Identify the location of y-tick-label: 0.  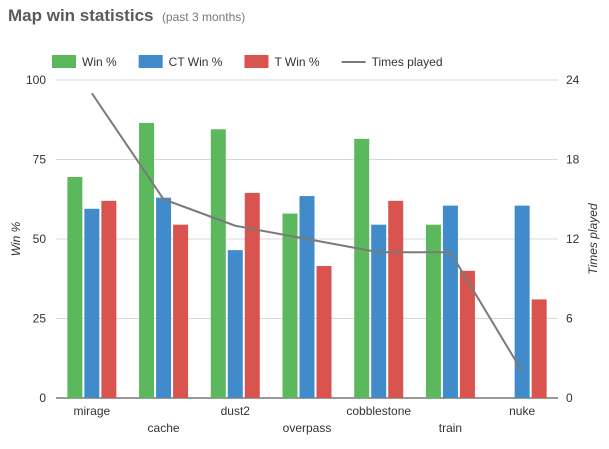
(42, 398).